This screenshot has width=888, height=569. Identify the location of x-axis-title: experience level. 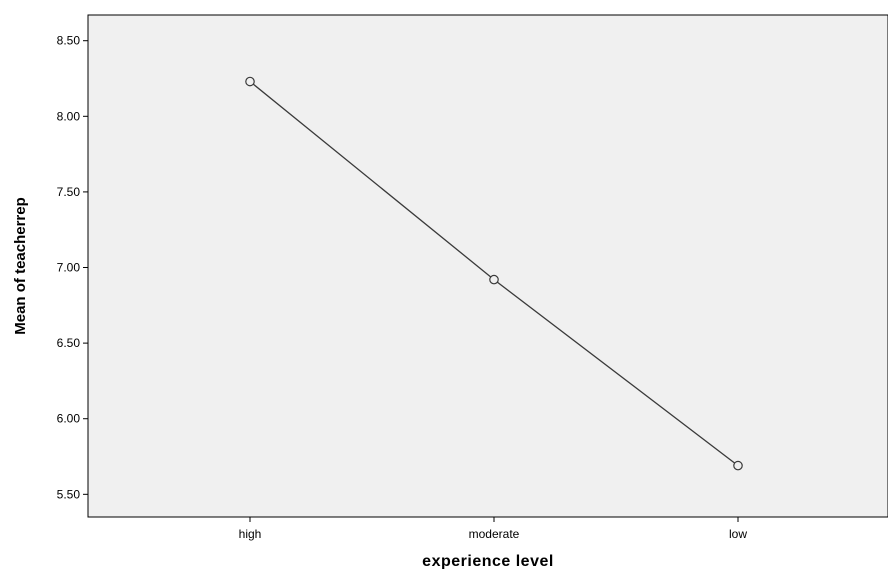
(488, 561).